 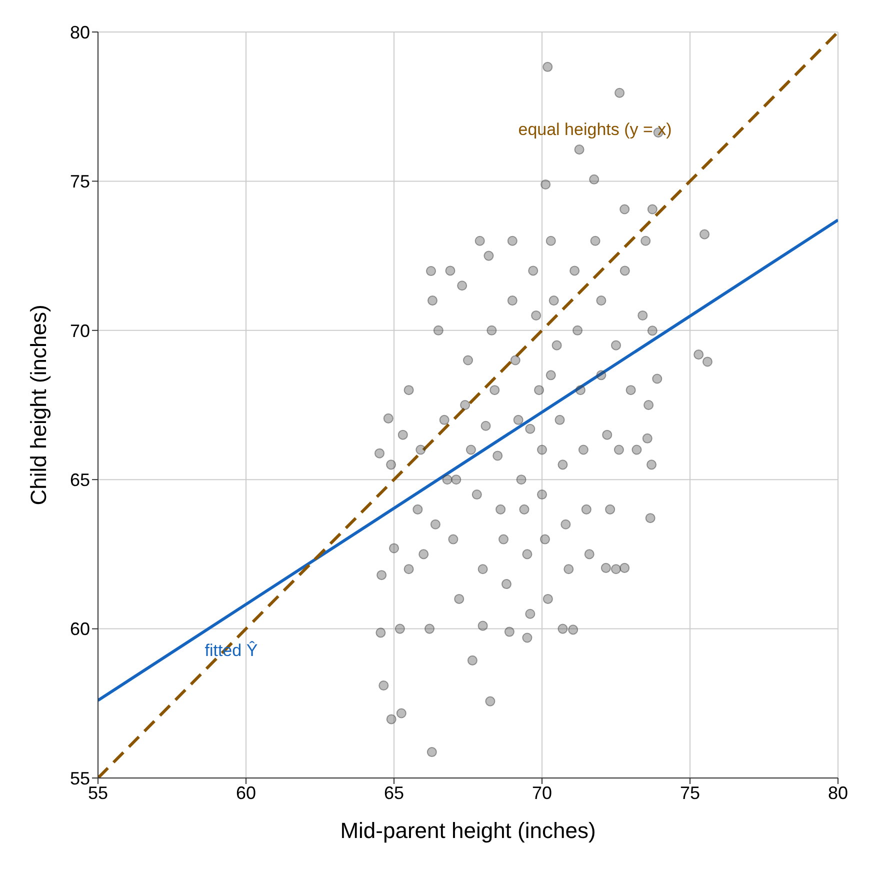 What do you see at coordinates (246, 792) in the screenshot?
I see `x-tick-label: 60` at bounding box center [246, 792].